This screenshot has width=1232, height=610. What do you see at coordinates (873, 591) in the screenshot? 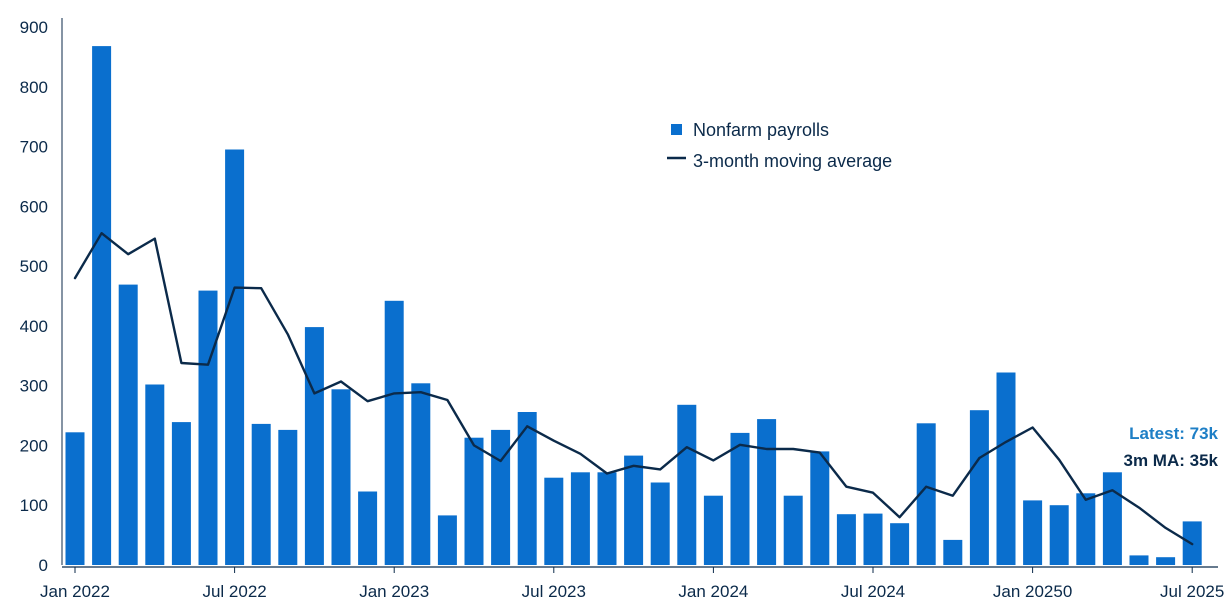
I see `x-tick-label: Jul 2024` at bounding box center [873, 591].